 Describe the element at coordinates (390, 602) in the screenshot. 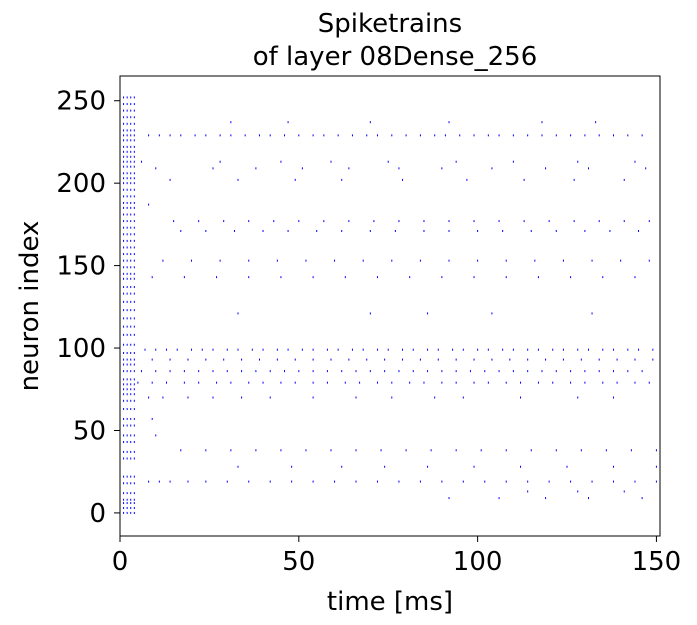

I see `x-axis-label: time [ms]` at that location.